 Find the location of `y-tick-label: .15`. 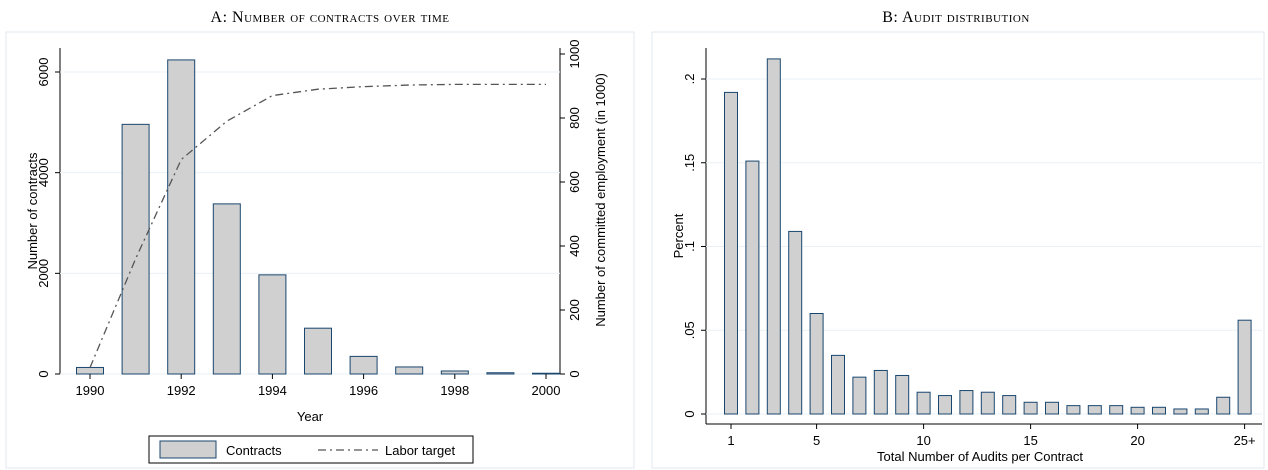

y-tick-label: .15 is located at coordinates (689, 163).